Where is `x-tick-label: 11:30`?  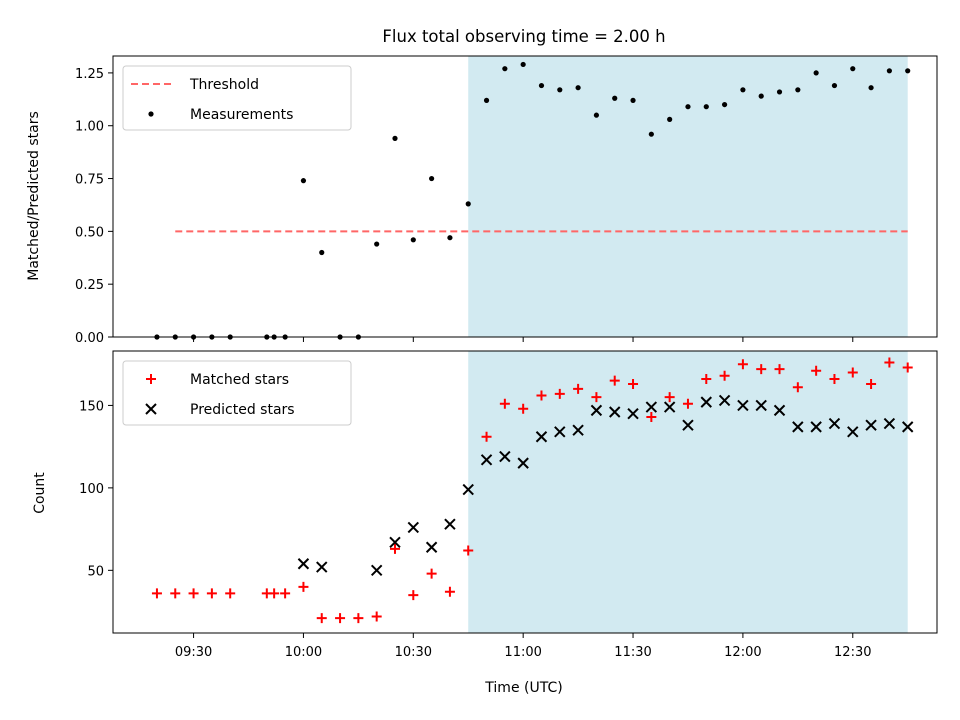 x-tick-label: 11:30 is located at coordinates (632, 652).